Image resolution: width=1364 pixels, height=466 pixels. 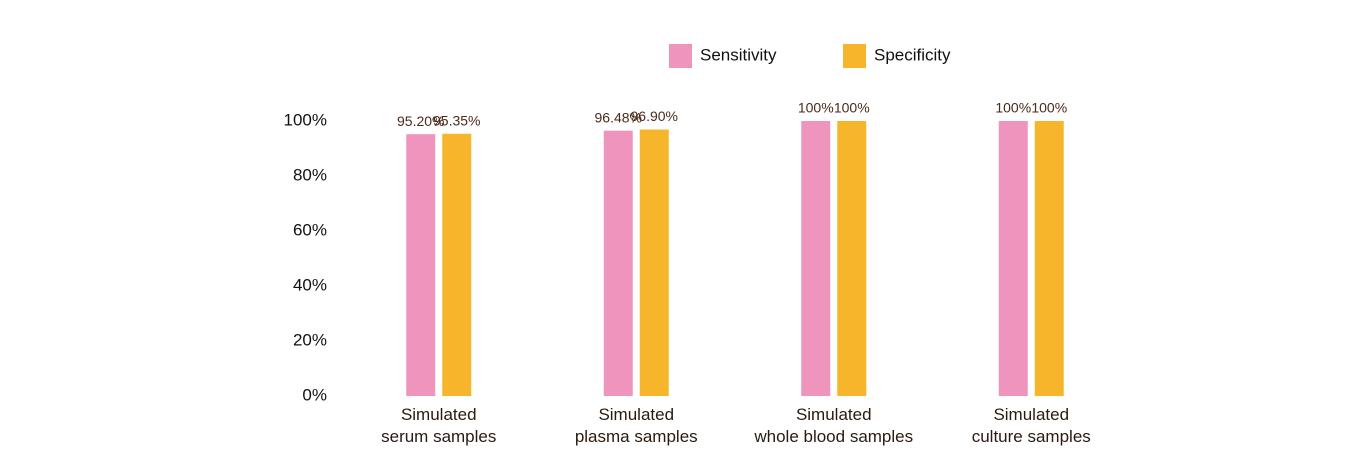 What do you see at coordinates (310, 229) in the screenshot?
I see `y-tick-label: 60%` at bounding box center [310, 229].